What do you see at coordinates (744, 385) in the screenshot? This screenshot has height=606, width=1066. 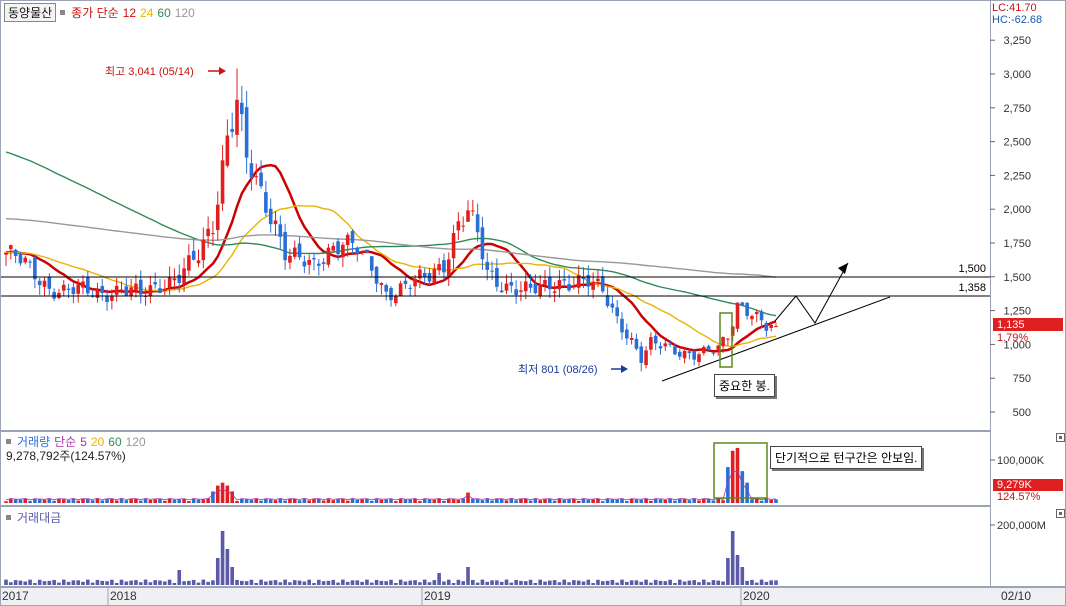 I see `important-candle-note: 중요한 봉.` at bounding box center [744, 385].